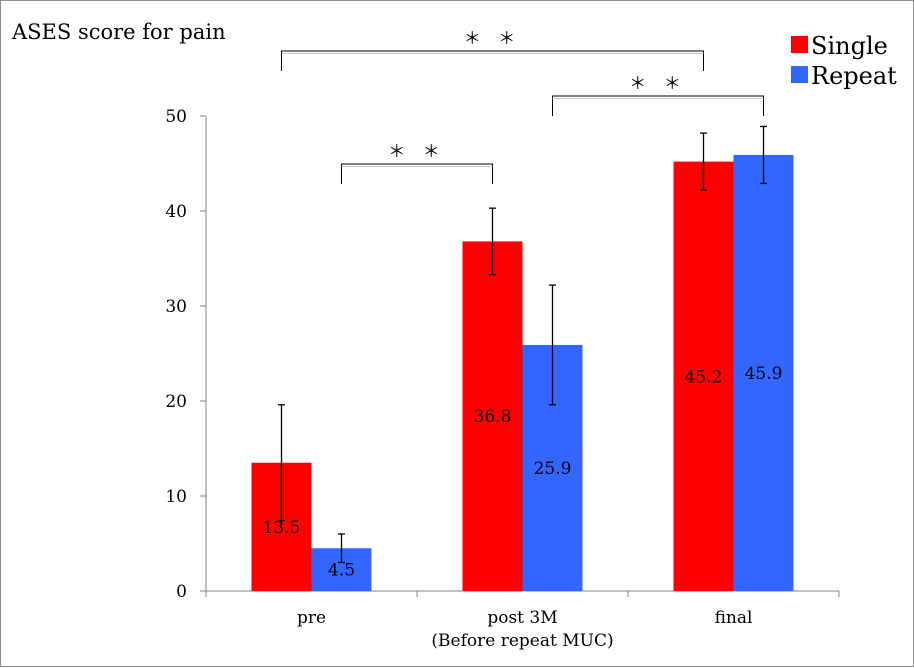 This screenshot has width=914, height=668. What do you see at coordinates (311, 618) in the screenshot?
I see `x-tick-label-pre: pre` at bounding box center [311, 618].